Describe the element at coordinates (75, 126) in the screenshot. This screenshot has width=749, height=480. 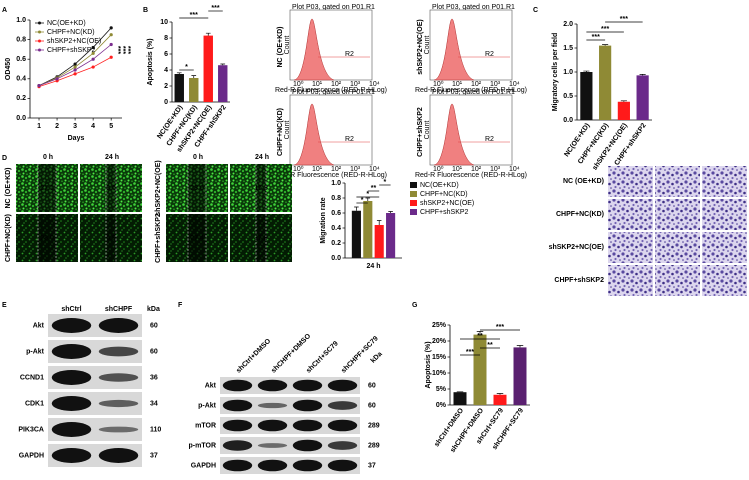
I see `x-tick-label: 3` at that location.